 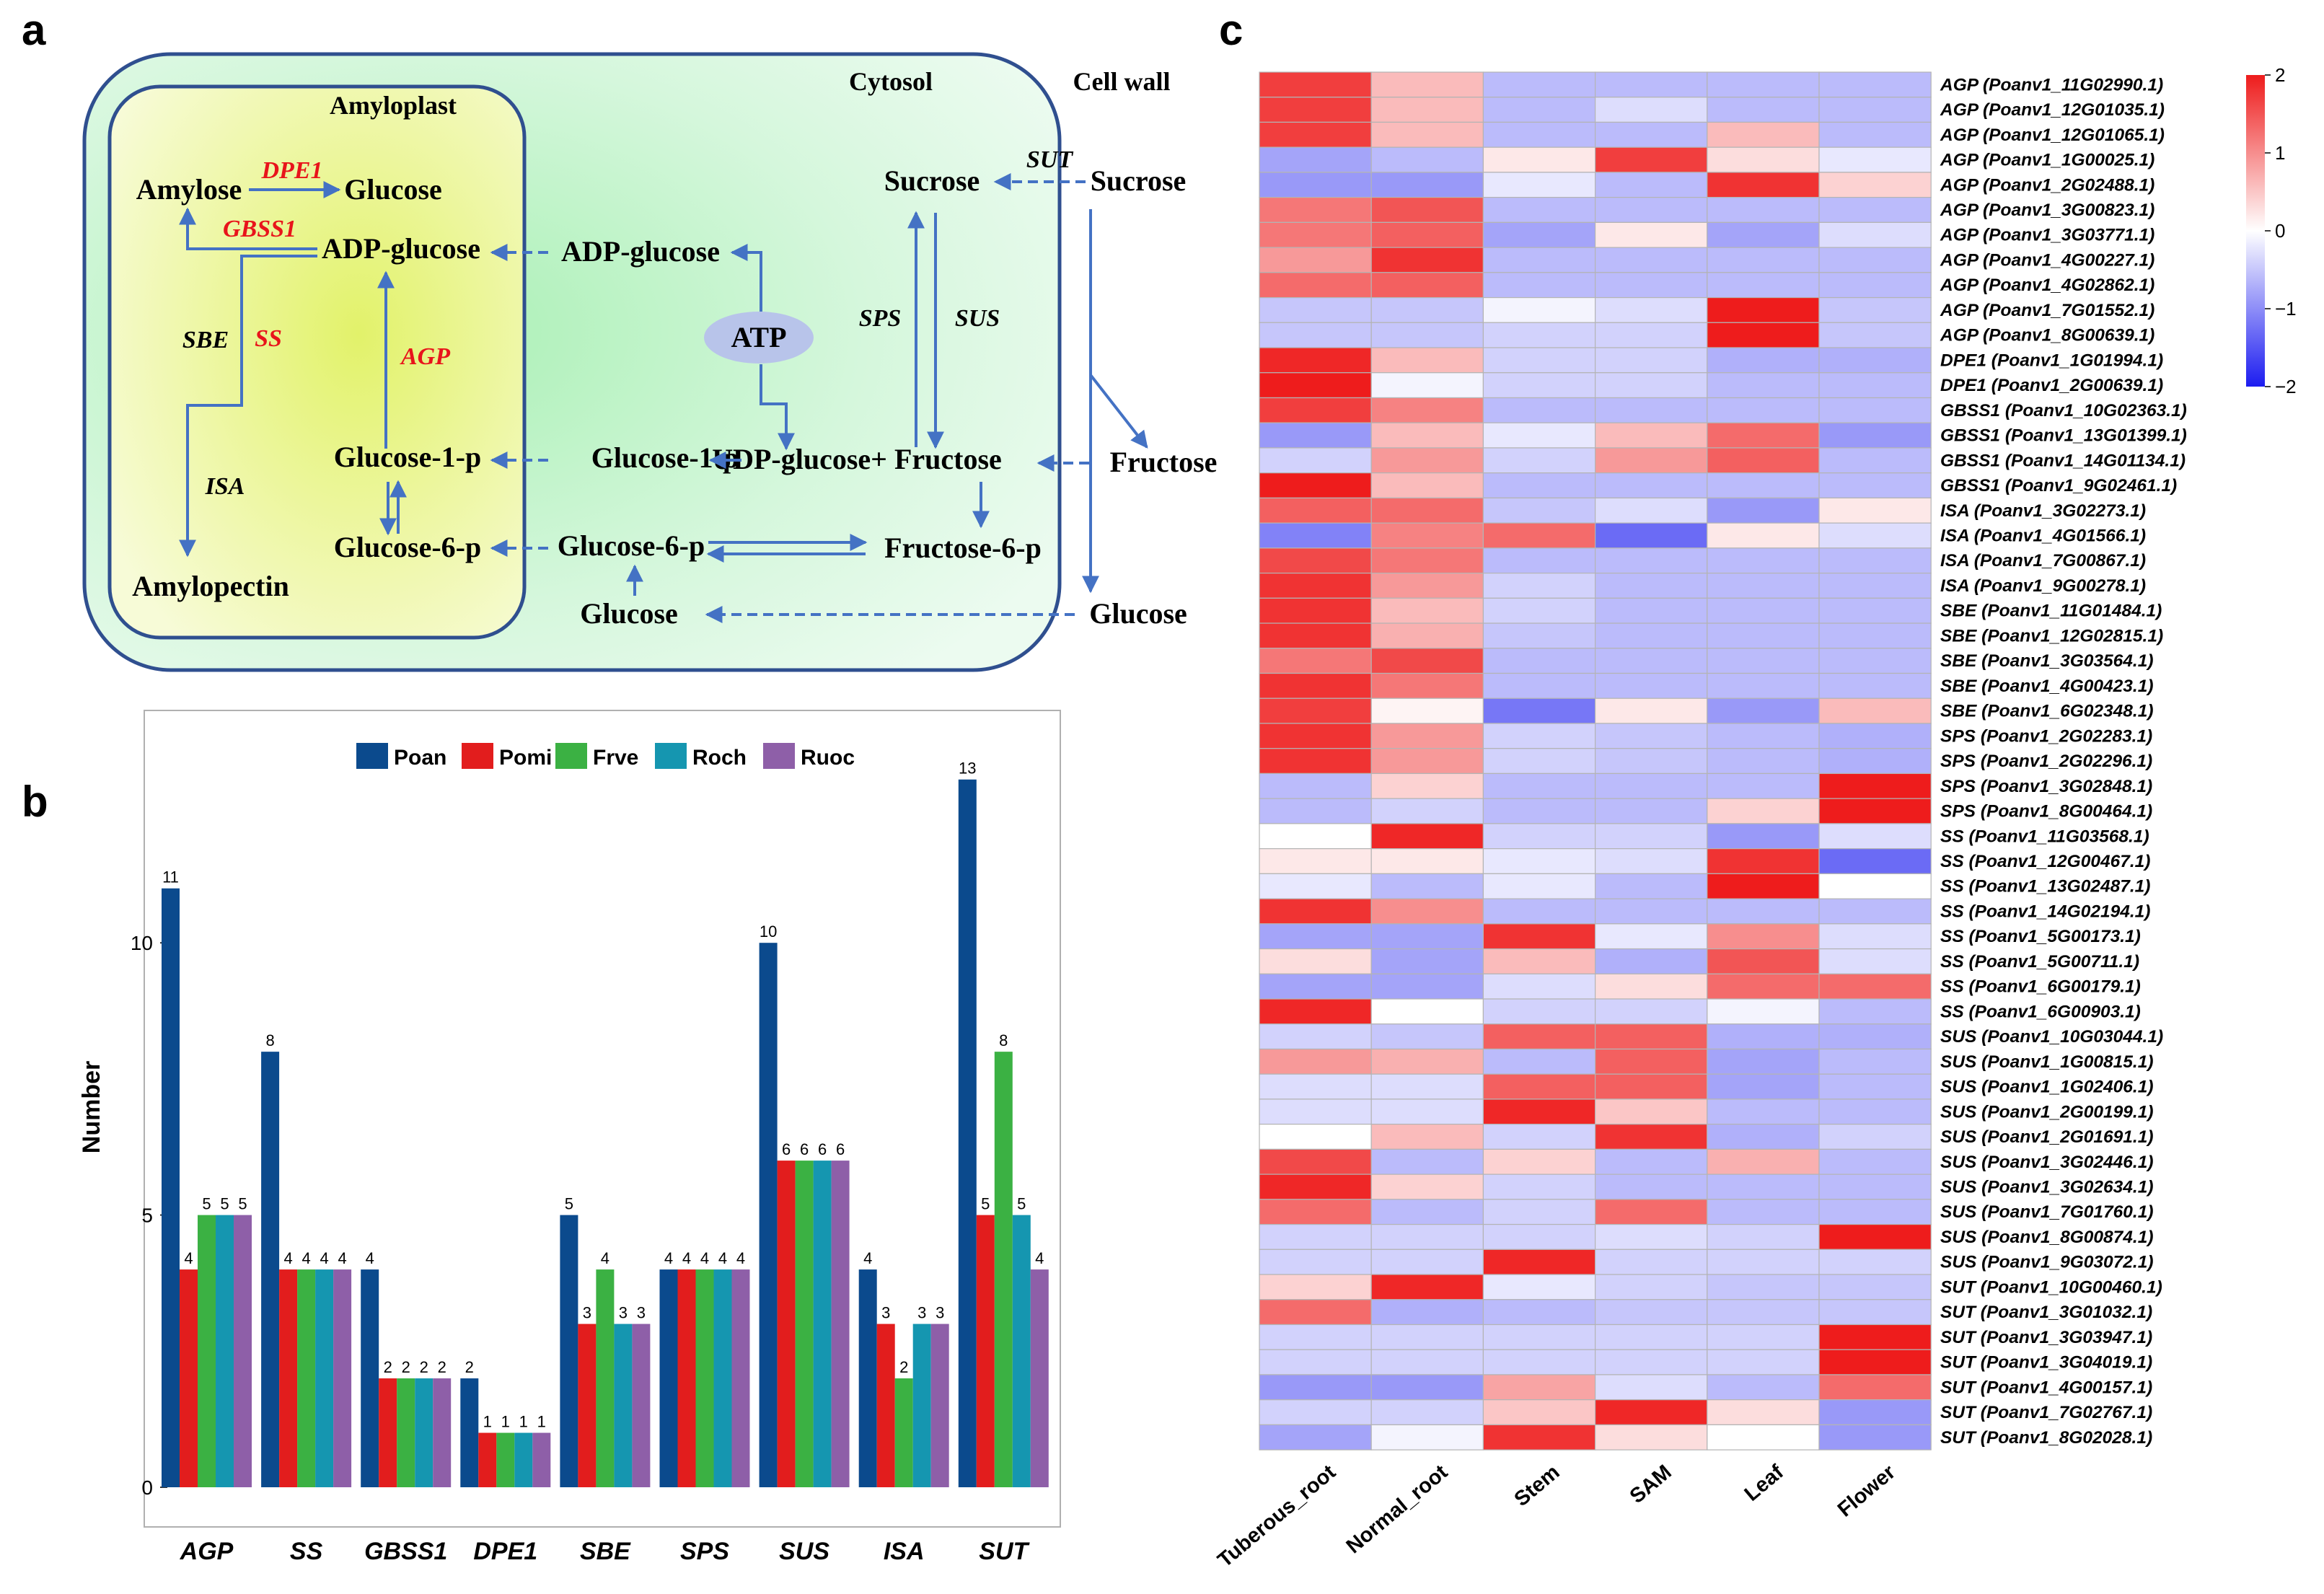 What do you see at coordinates (2047, 211) in the screenshot?
I see `heatmap-row-label: AGP (Poanv1_3G00823.1)` at bounding box center [2047, 211].